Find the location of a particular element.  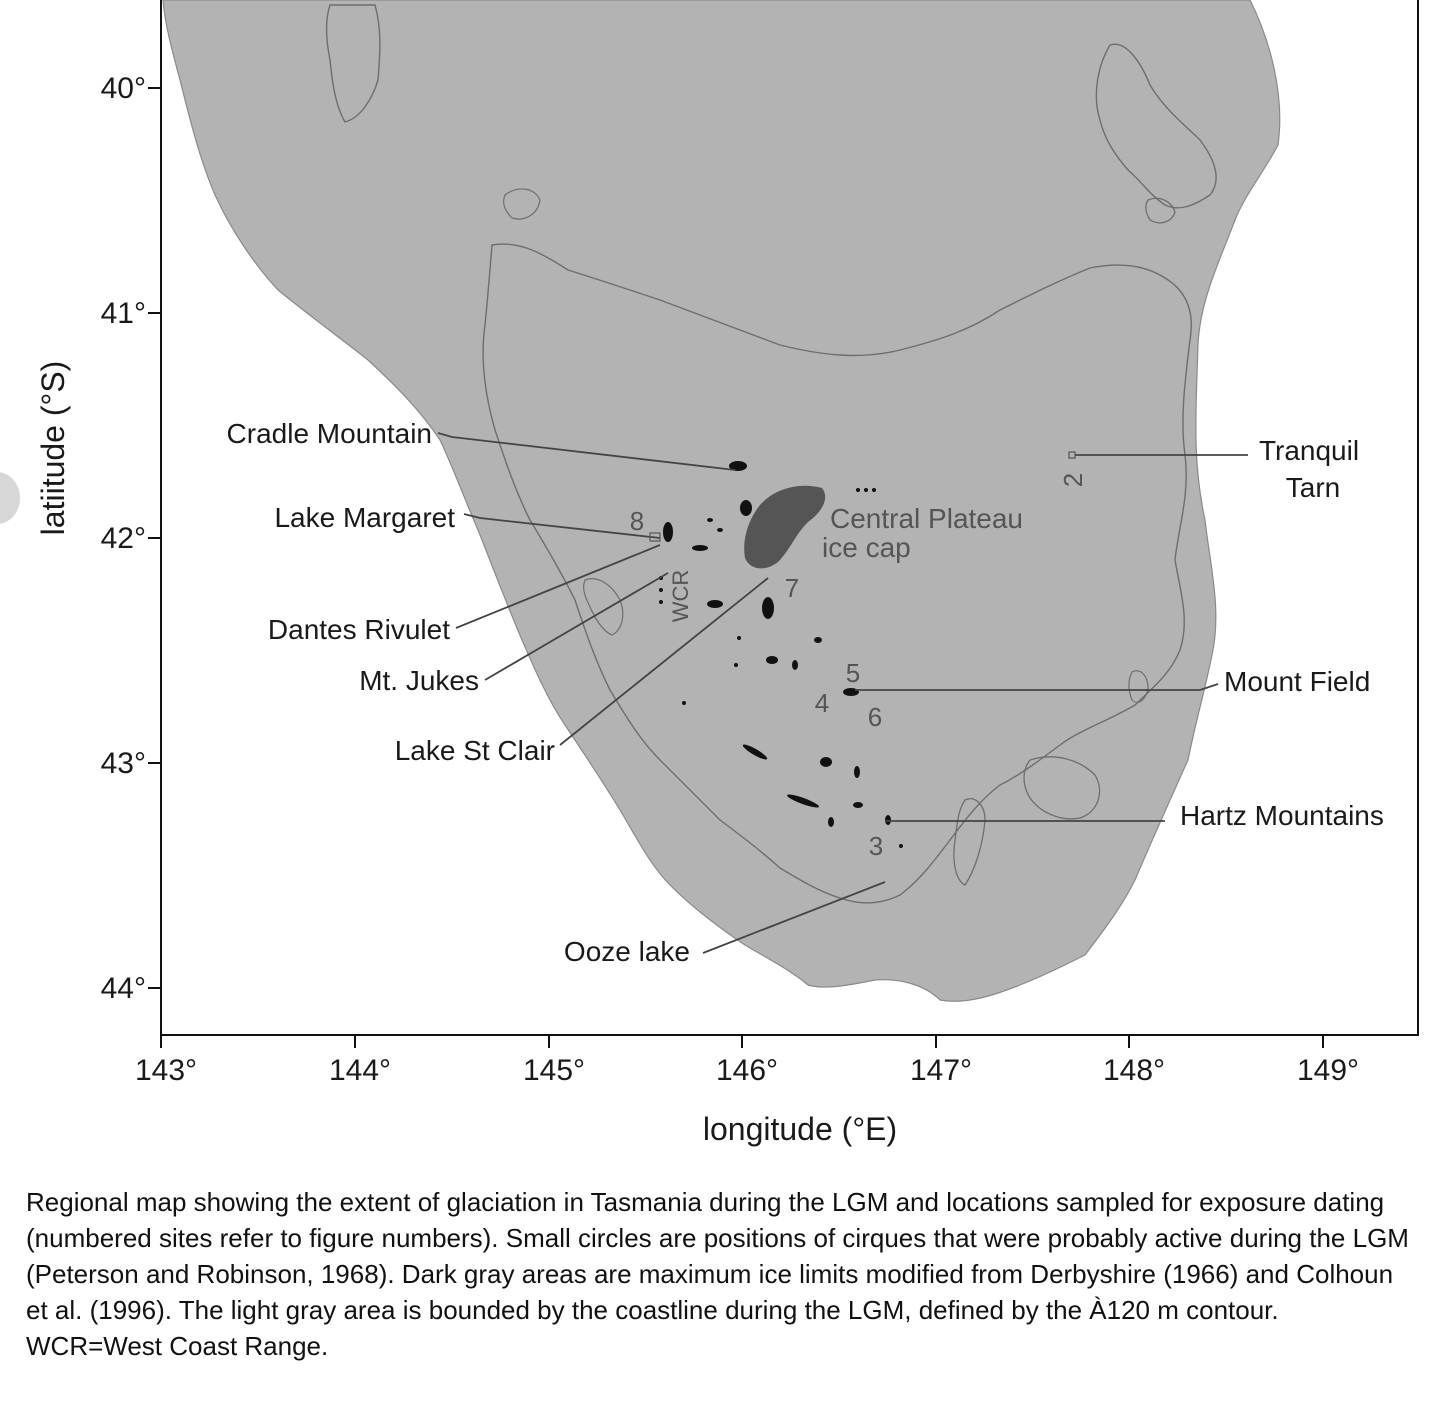

y-tick-43: 43° is located at coordinates (123, 763).